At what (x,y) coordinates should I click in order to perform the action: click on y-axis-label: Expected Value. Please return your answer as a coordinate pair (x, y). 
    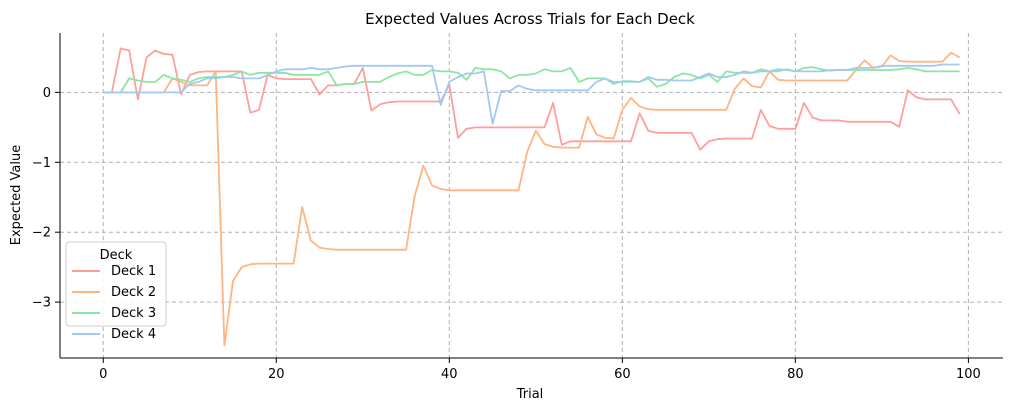
    Looking at the image, I should click on (16, 195).